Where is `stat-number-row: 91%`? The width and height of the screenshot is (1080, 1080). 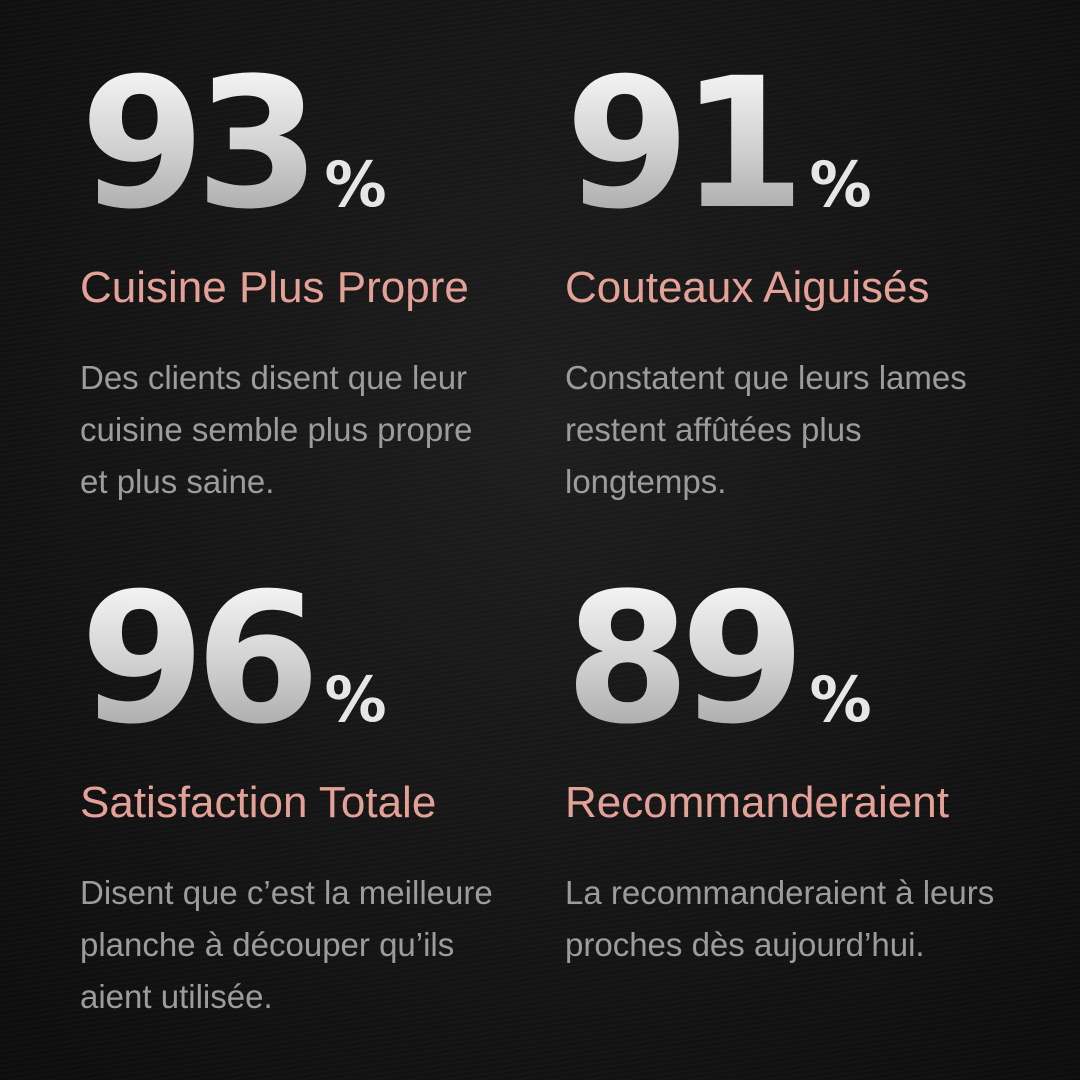 stat-number-row: 91% is located at coordinates (805, 144).